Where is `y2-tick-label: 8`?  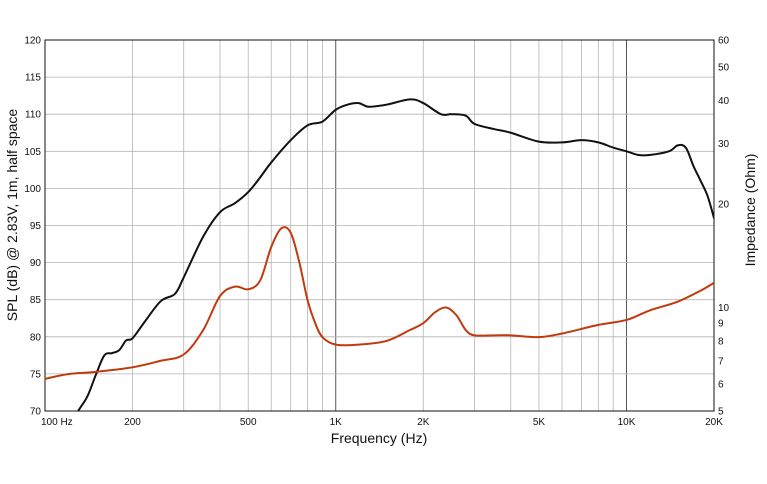 y2-tick-label: 8 is located at coordinates (721, 341).